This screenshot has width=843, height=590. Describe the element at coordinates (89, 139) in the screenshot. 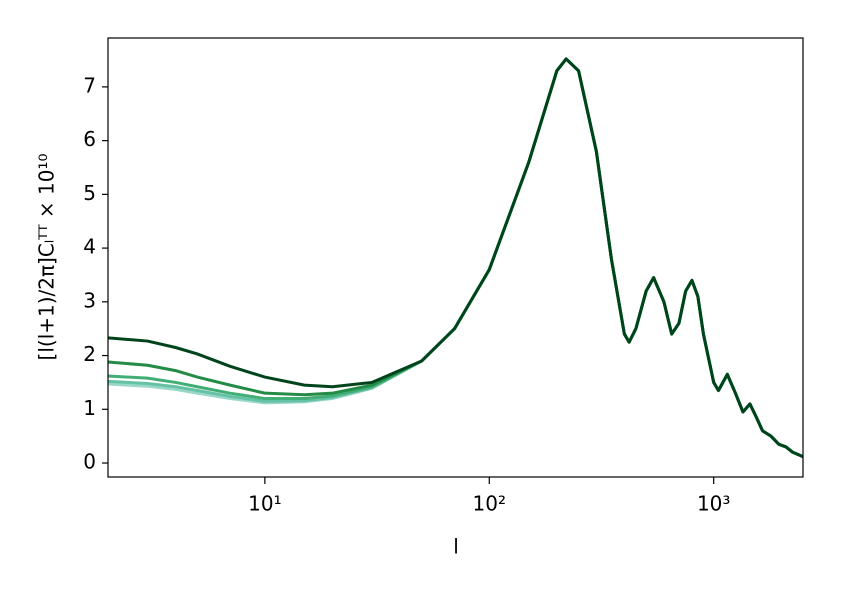

I see `y-tick-label: 6` at that location.